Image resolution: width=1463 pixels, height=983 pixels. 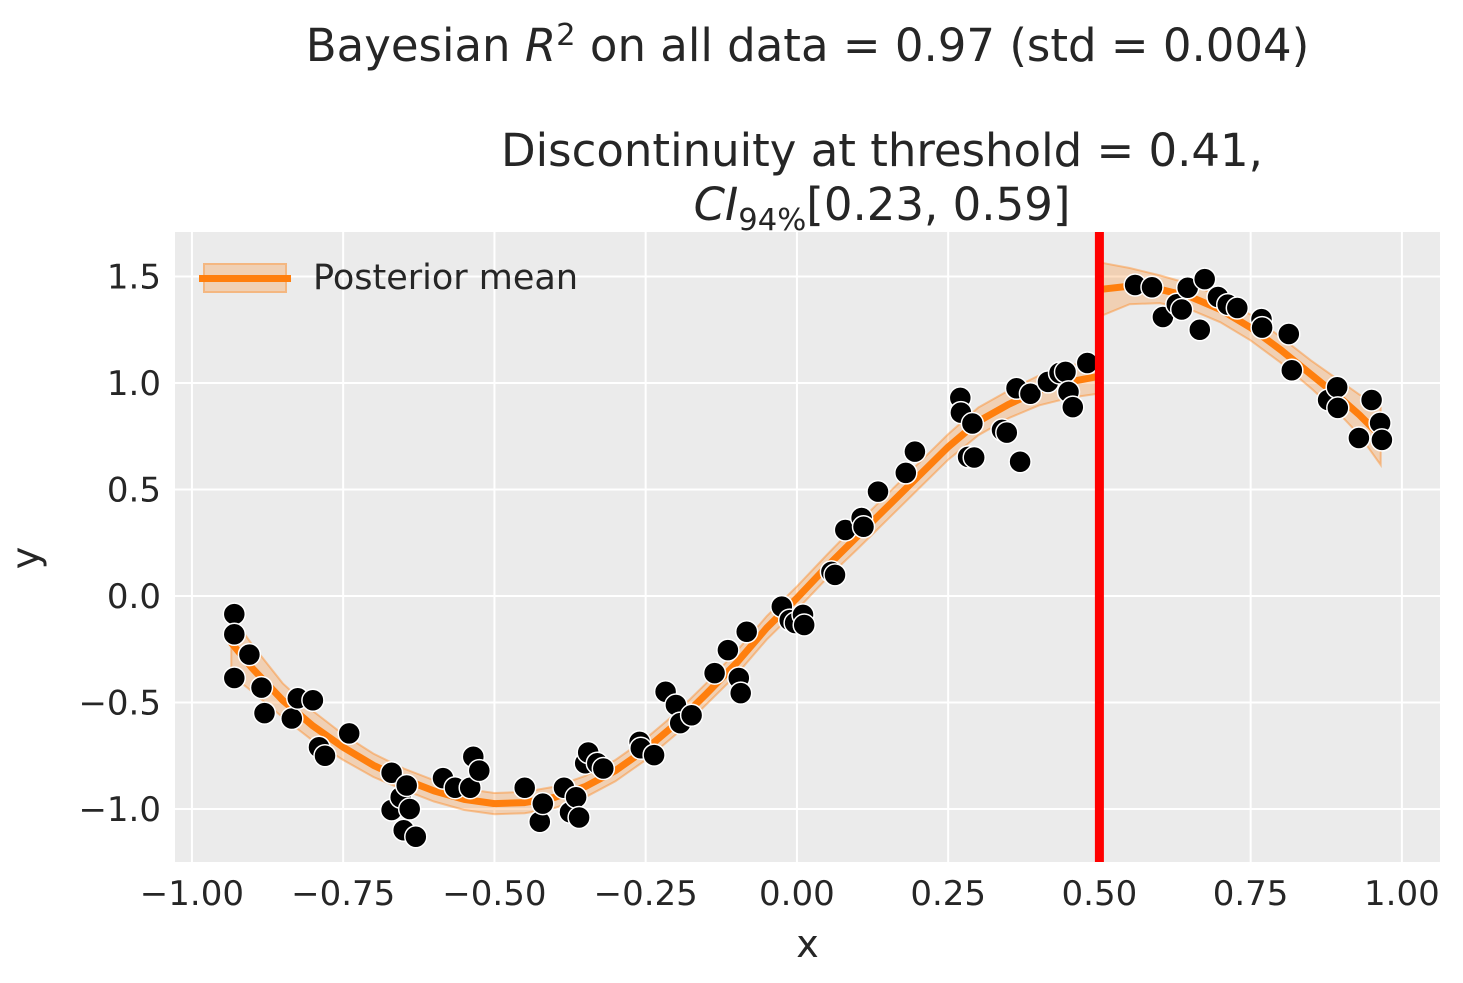 I want to click on x-tick-label: 0.25, so click(x=948, y=894).